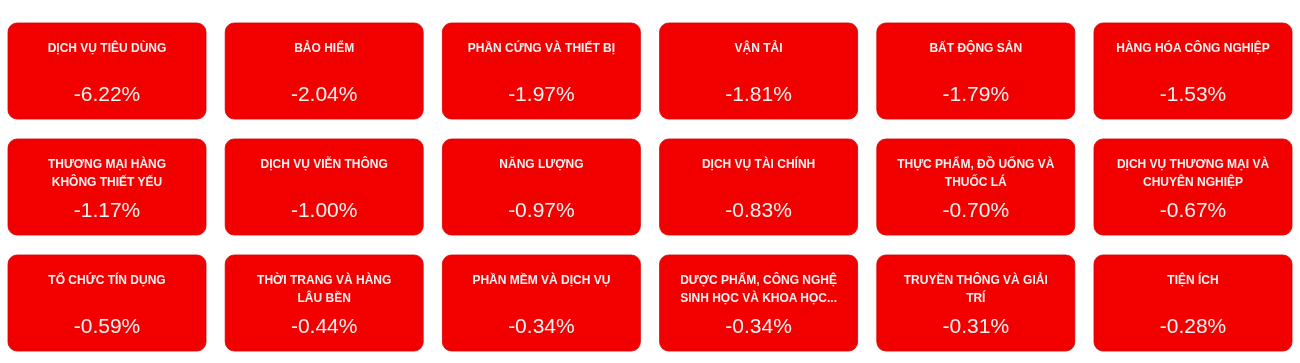 This screenshot has height=363, width=1300. Describe the element at coordinates (1193, 93) in the screenshot. I see `data-label: -1.53%` at that location.